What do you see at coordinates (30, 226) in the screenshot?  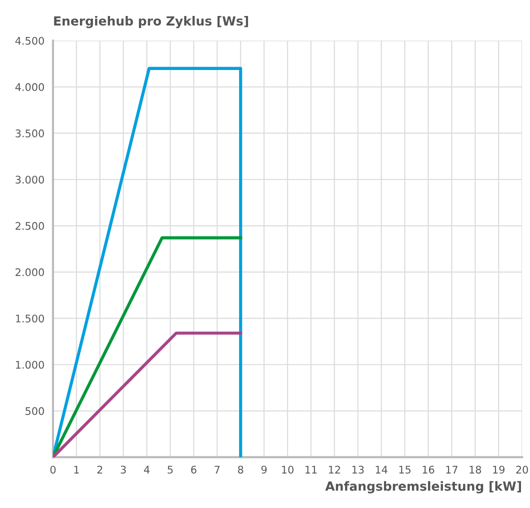 I see `y-tick-label: 2.500` at bounding box center [30, 226].